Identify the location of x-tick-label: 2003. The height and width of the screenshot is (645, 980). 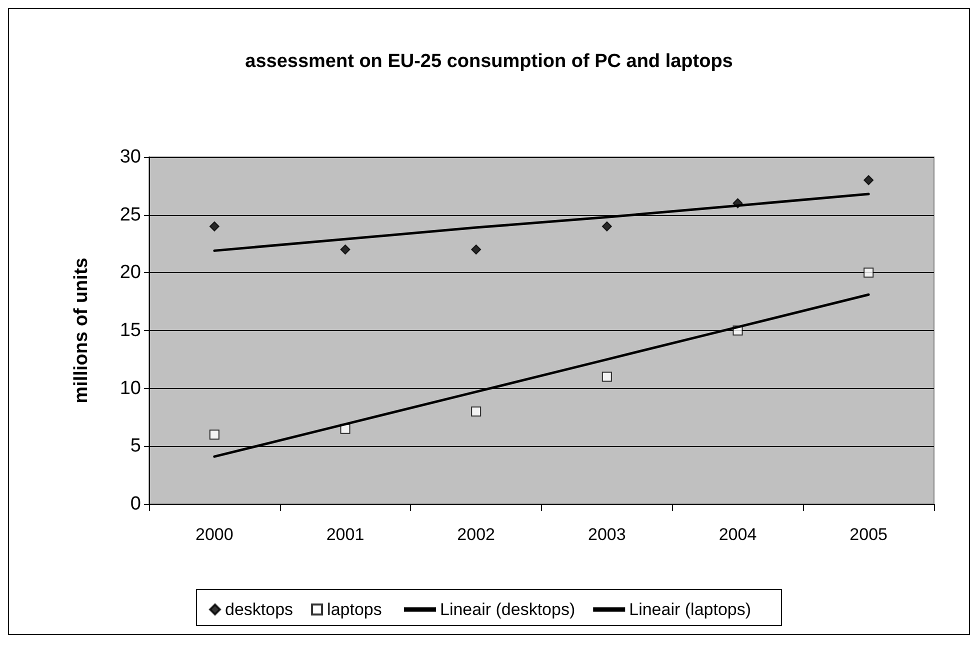
(607, 534).